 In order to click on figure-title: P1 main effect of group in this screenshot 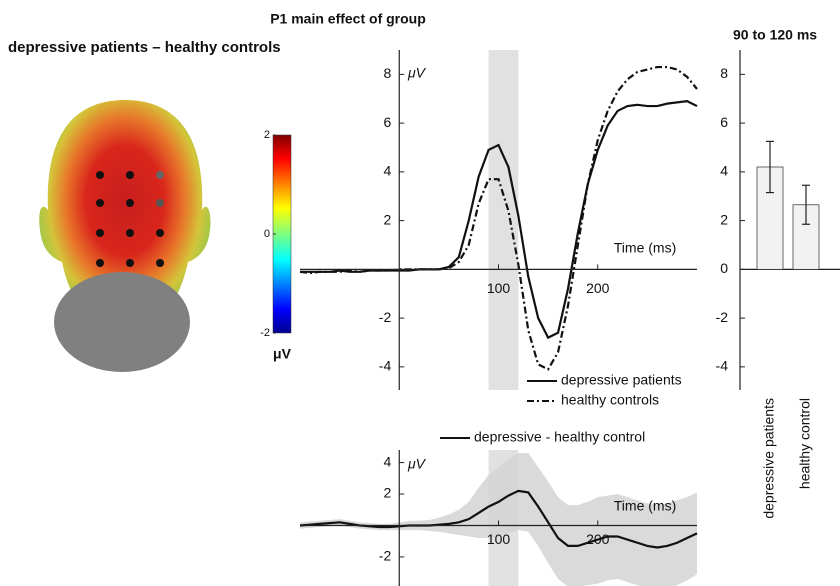, I will do `click(348, 19)`.